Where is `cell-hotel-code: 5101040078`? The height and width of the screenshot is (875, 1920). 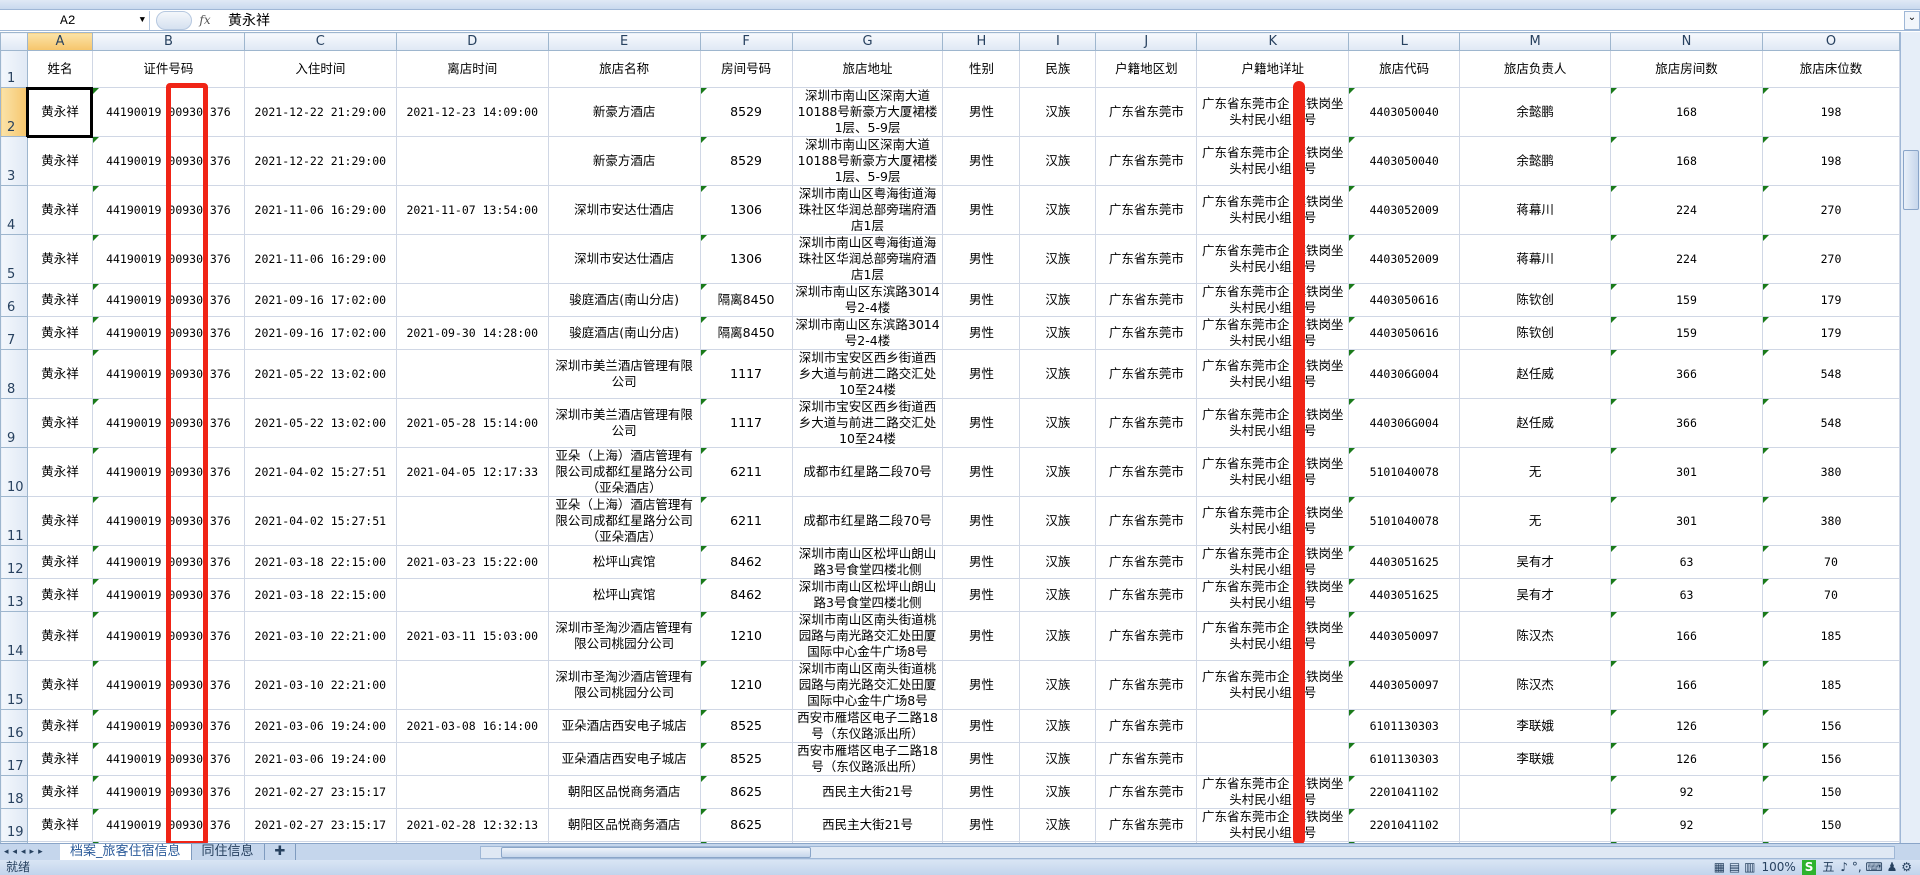
cell-hotel-code: 5101040078 is located at coordinates (1404, 472).